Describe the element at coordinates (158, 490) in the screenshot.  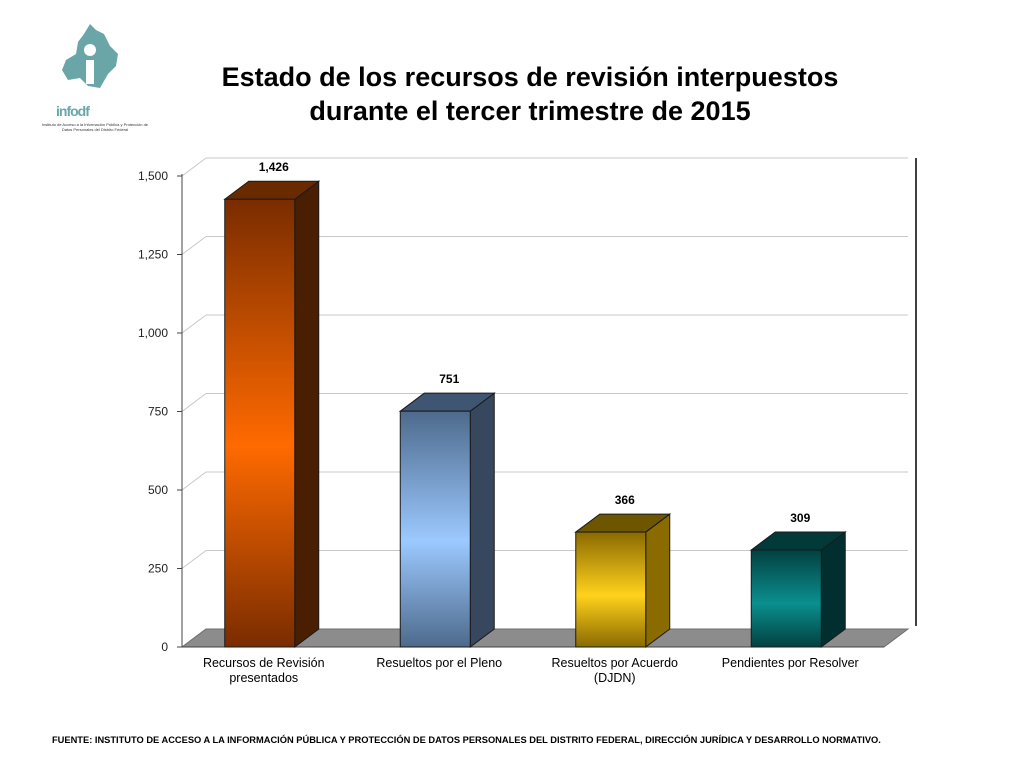
I see `y-tick-label: 500` at that location.